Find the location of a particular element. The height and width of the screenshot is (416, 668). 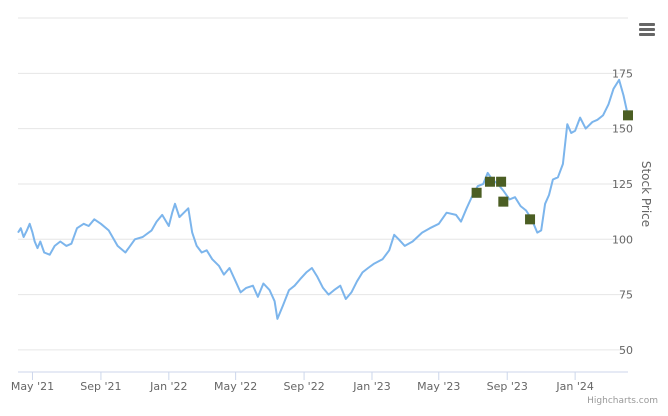

hamburger-menu-icon is located at coordinates (647, 29).